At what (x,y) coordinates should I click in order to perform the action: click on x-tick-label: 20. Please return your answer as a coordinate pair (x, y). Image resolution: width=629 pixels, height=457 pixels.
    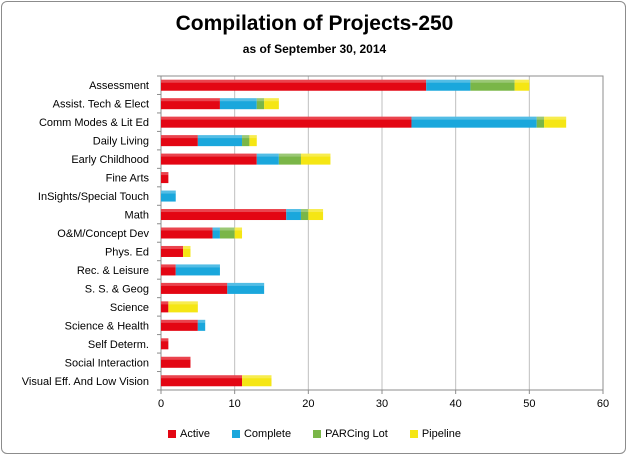
    Looking at the image, I should click on (308, 404).